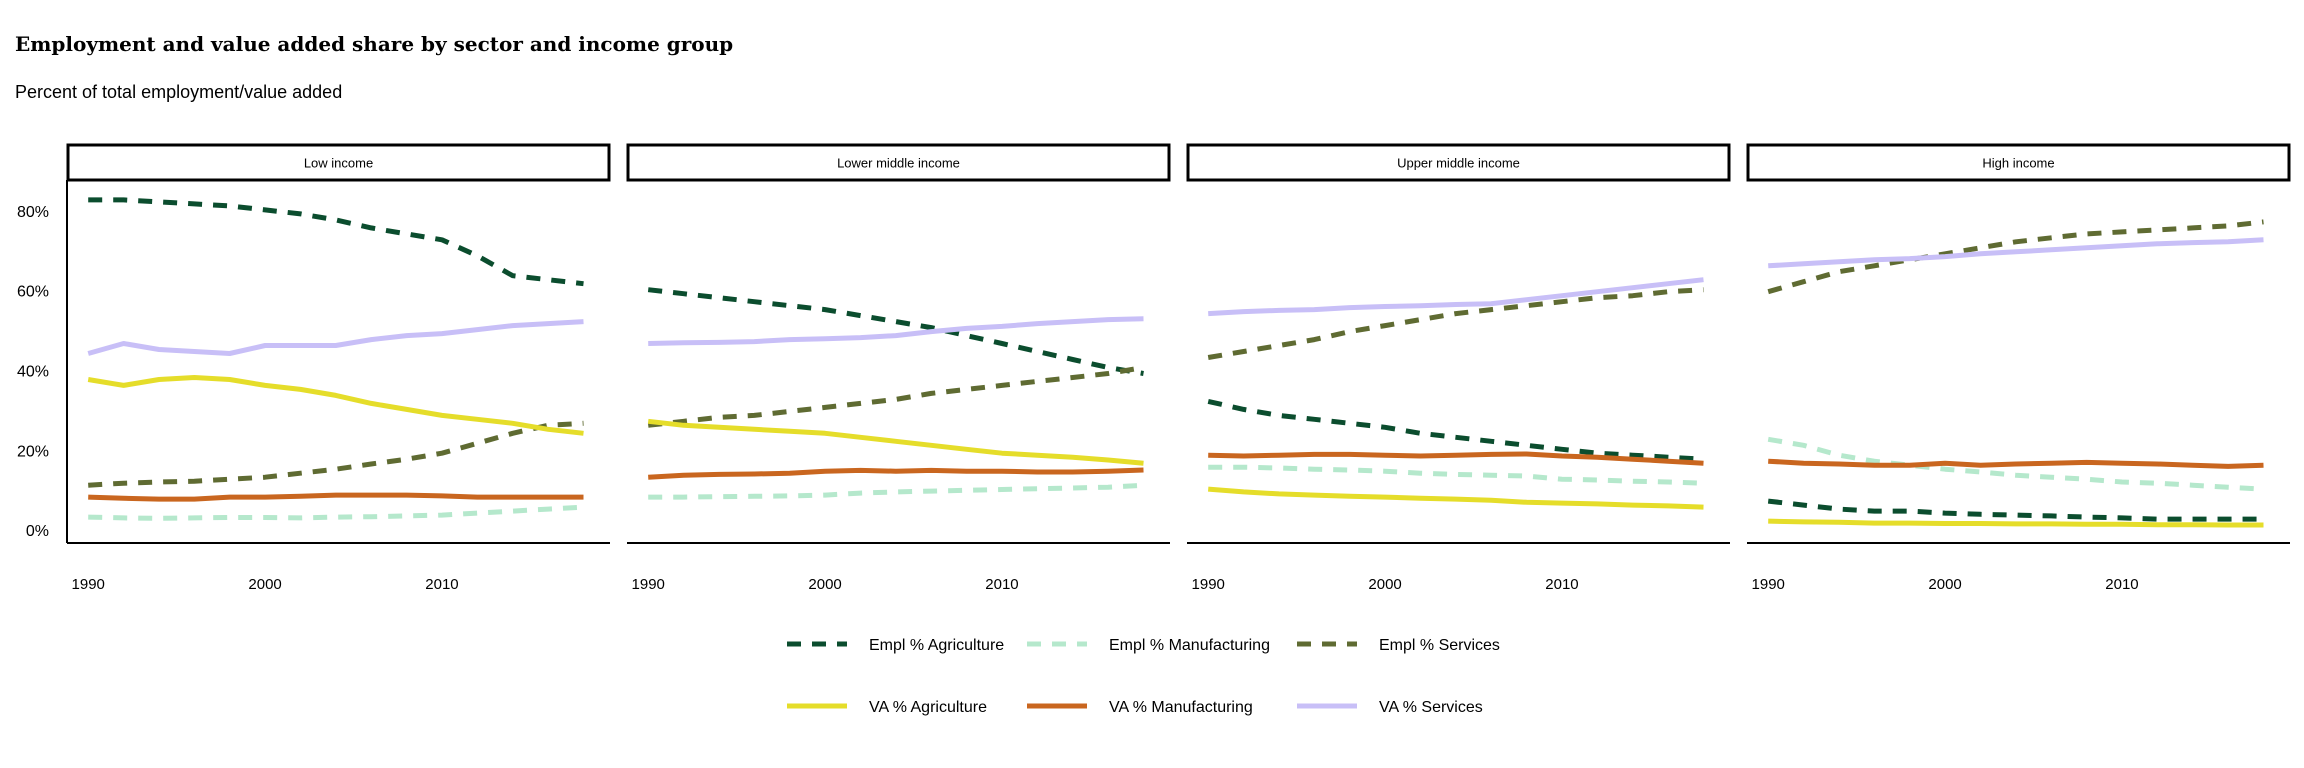  I want to click on y-tick-label: 60%, so click(33, 292).